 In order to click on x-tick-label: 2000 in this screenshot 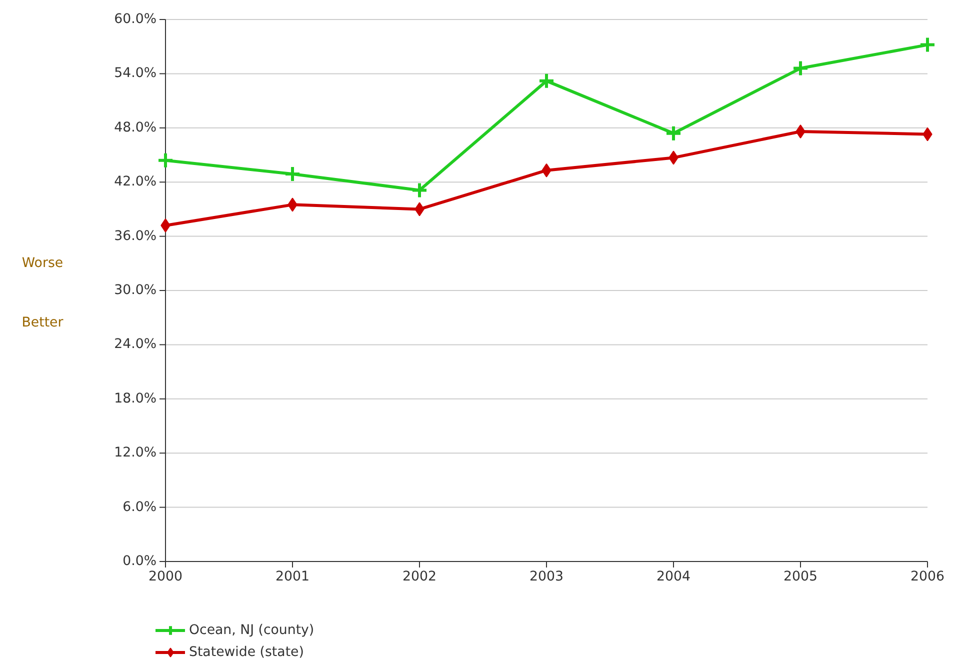, I will do `click(165, 577)`.